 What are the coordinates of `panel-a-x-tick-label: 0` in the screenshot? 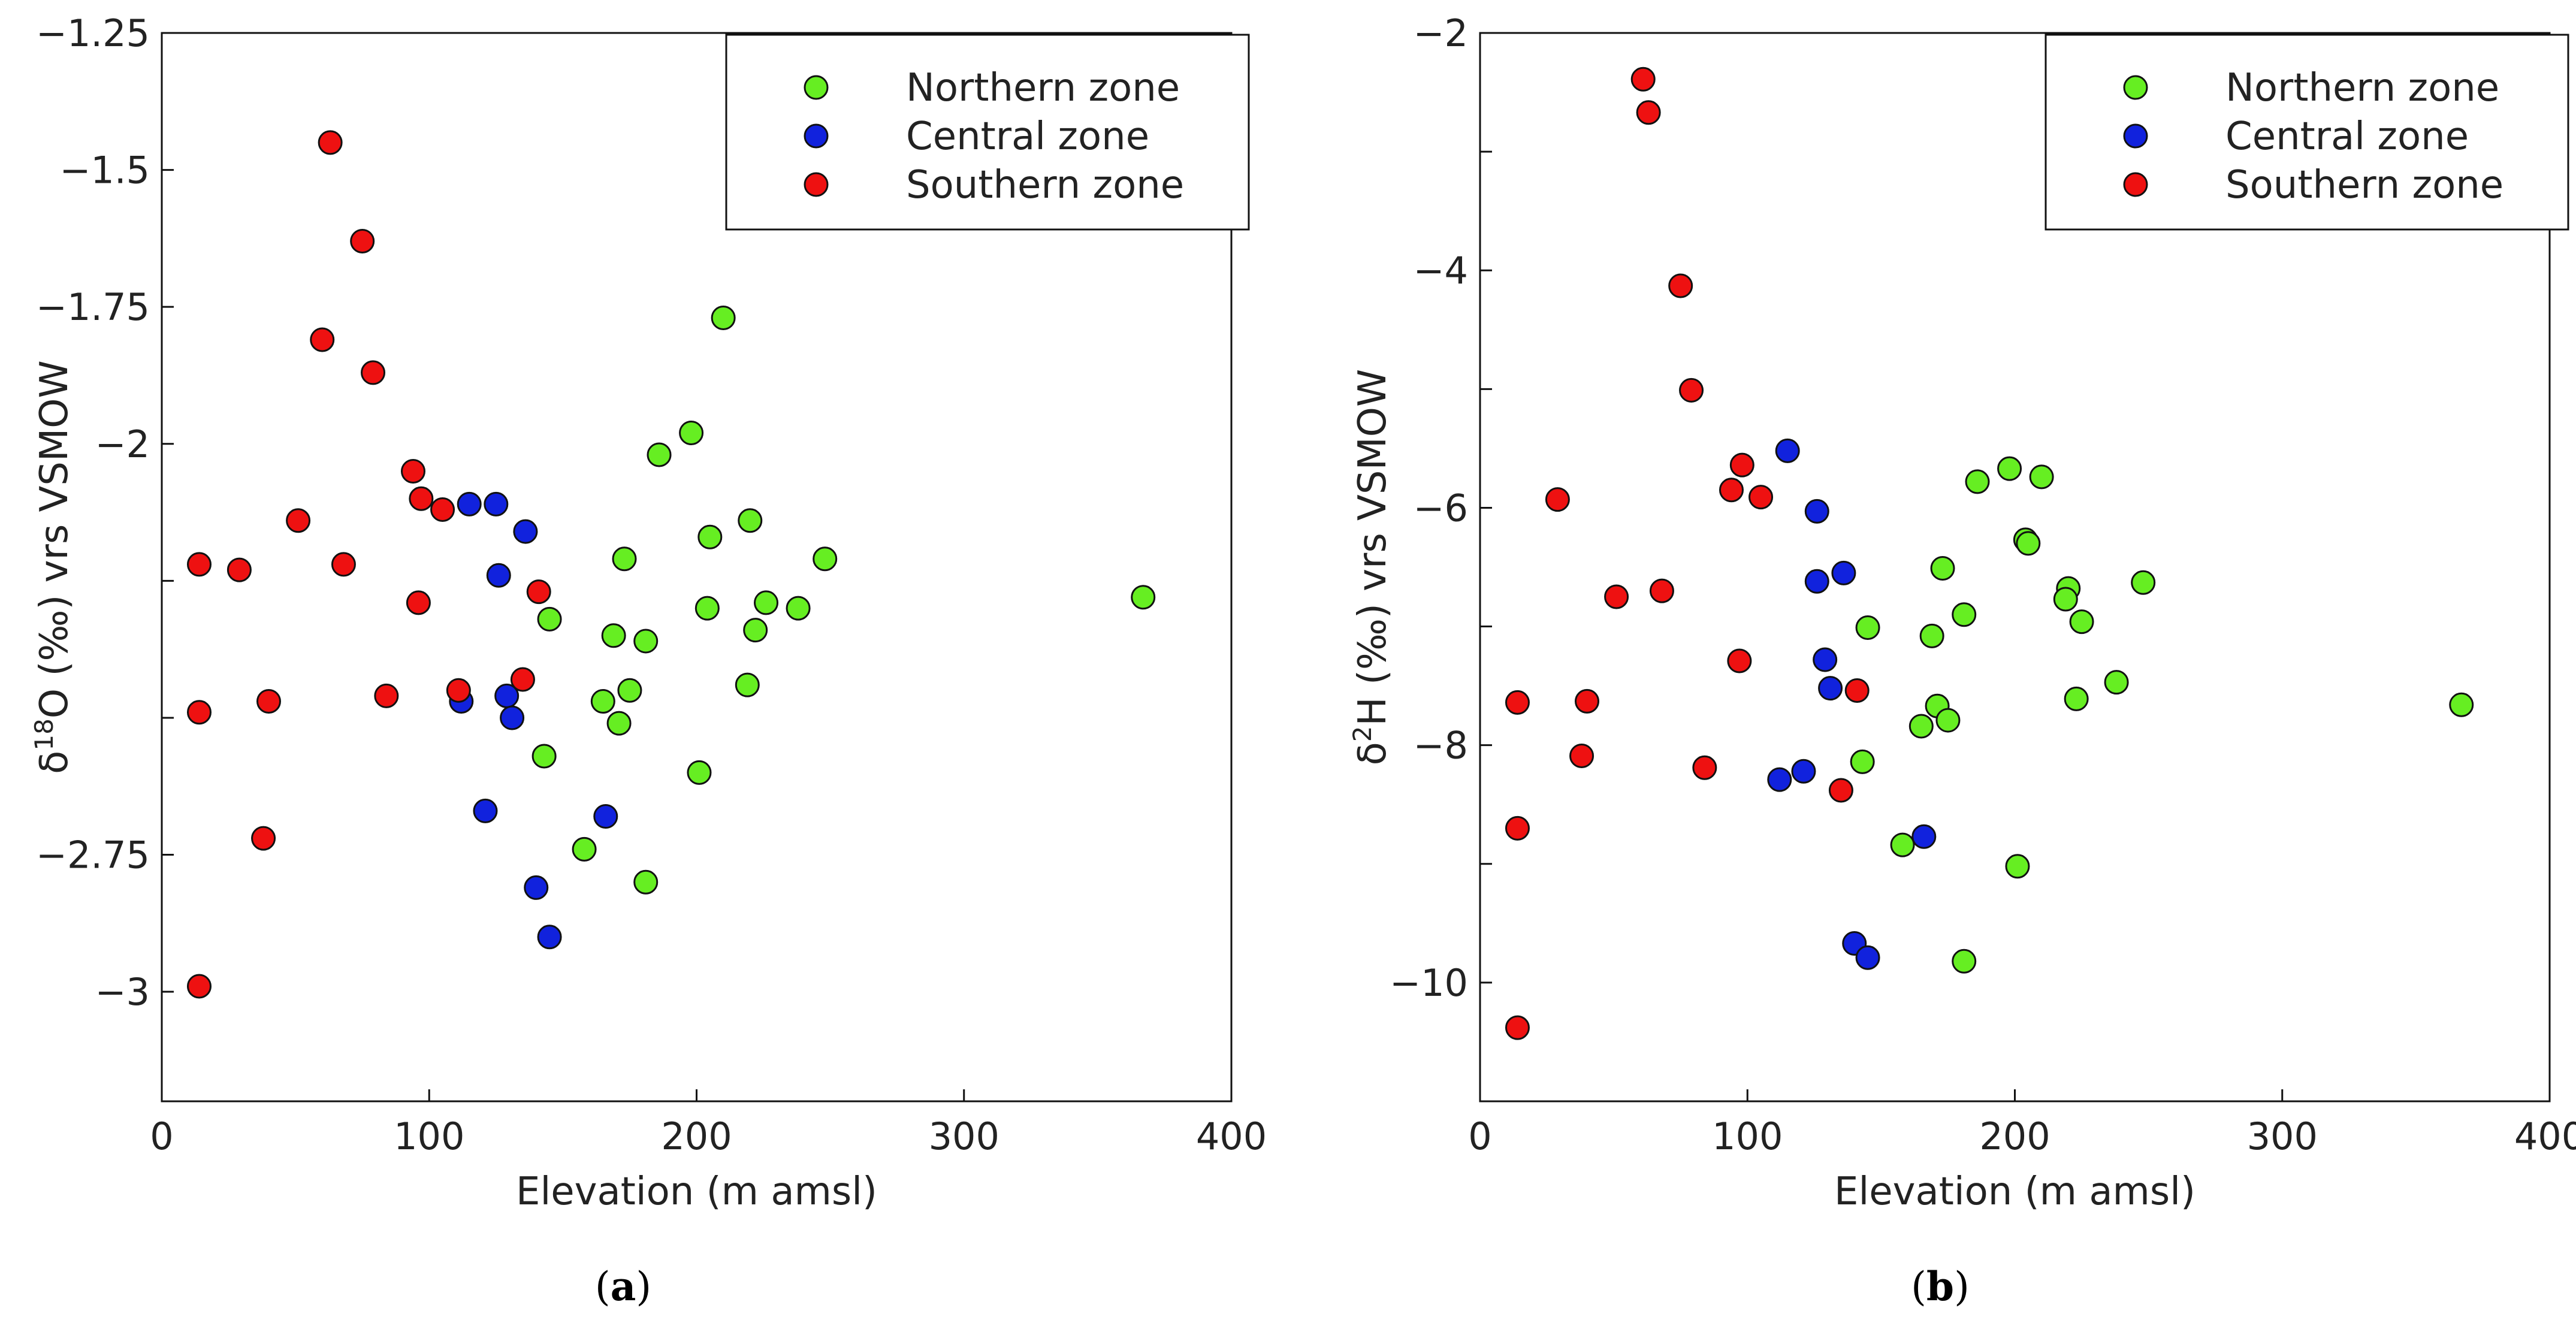 It's located at (162, 1136).